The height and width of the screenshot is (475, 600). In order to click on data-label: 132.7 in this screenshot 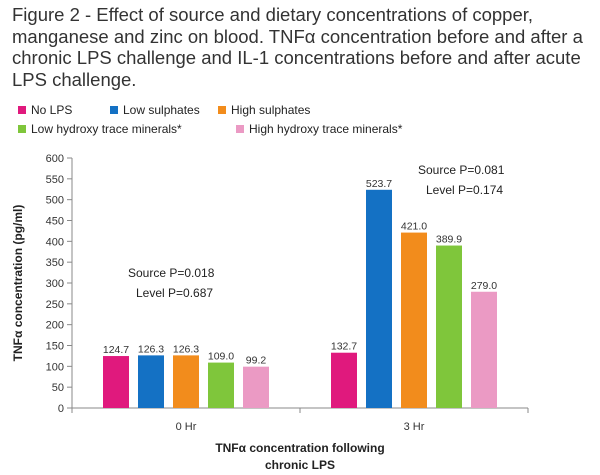, I will do `click(344, 347)`.